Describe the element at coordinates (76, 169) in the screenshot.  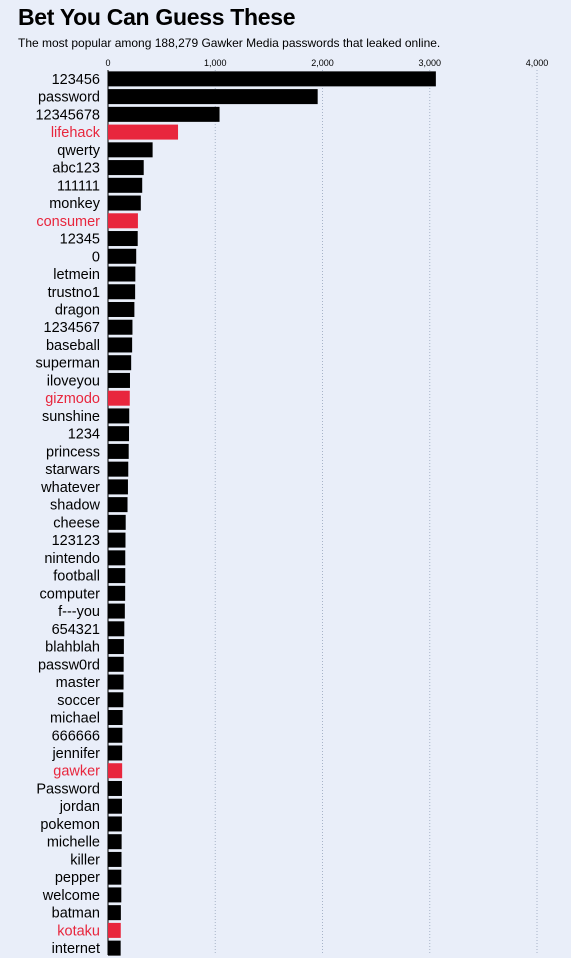
I see `category-label: abc123` at that location.